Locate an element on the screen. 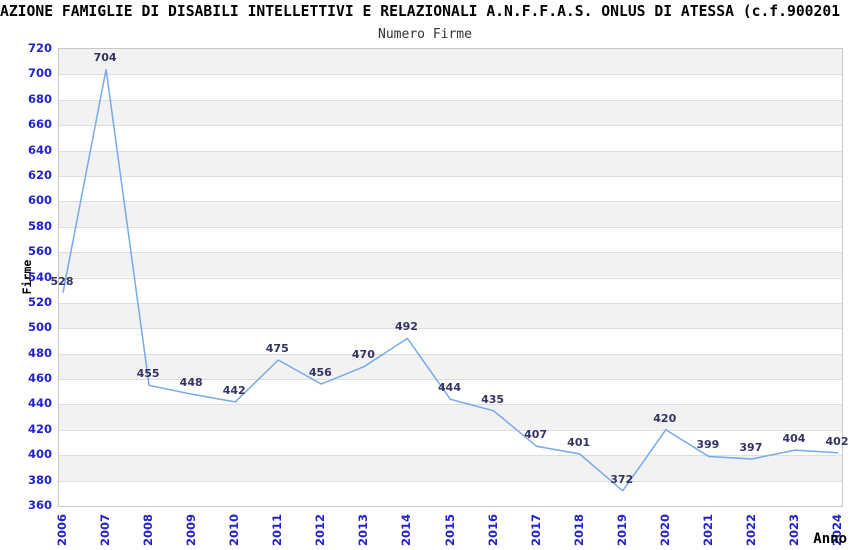 Image resolution: width=850 pixels, height=550 pixels. data-point-label: 401 is located at coordinates (579, 442).